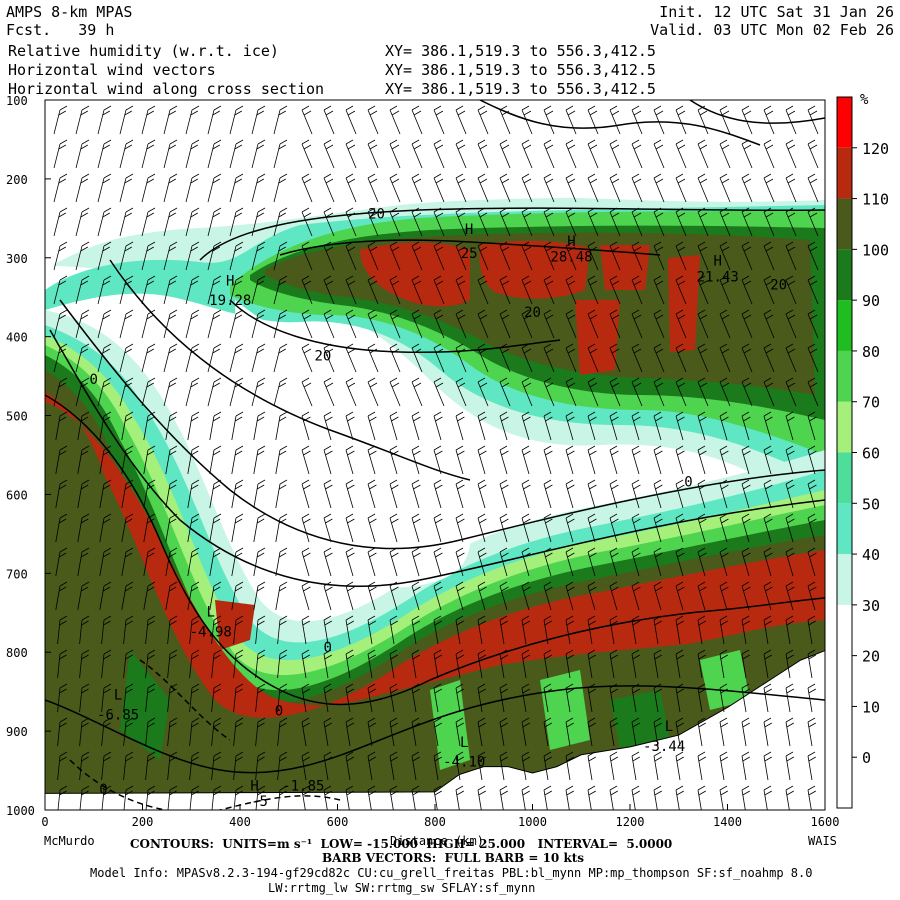  What do you see at coordinates (17, 101) in the screenshot?
I see `y-tick-label: 100` at bounding box center [17, 101].